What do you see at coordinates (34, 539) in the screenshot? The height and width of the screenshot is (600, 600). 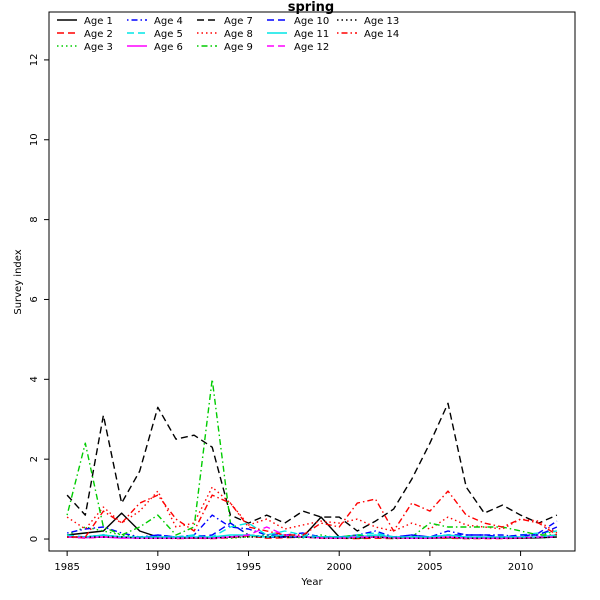 I see `y-tick-label: 0` at bounding box center [34, 539].